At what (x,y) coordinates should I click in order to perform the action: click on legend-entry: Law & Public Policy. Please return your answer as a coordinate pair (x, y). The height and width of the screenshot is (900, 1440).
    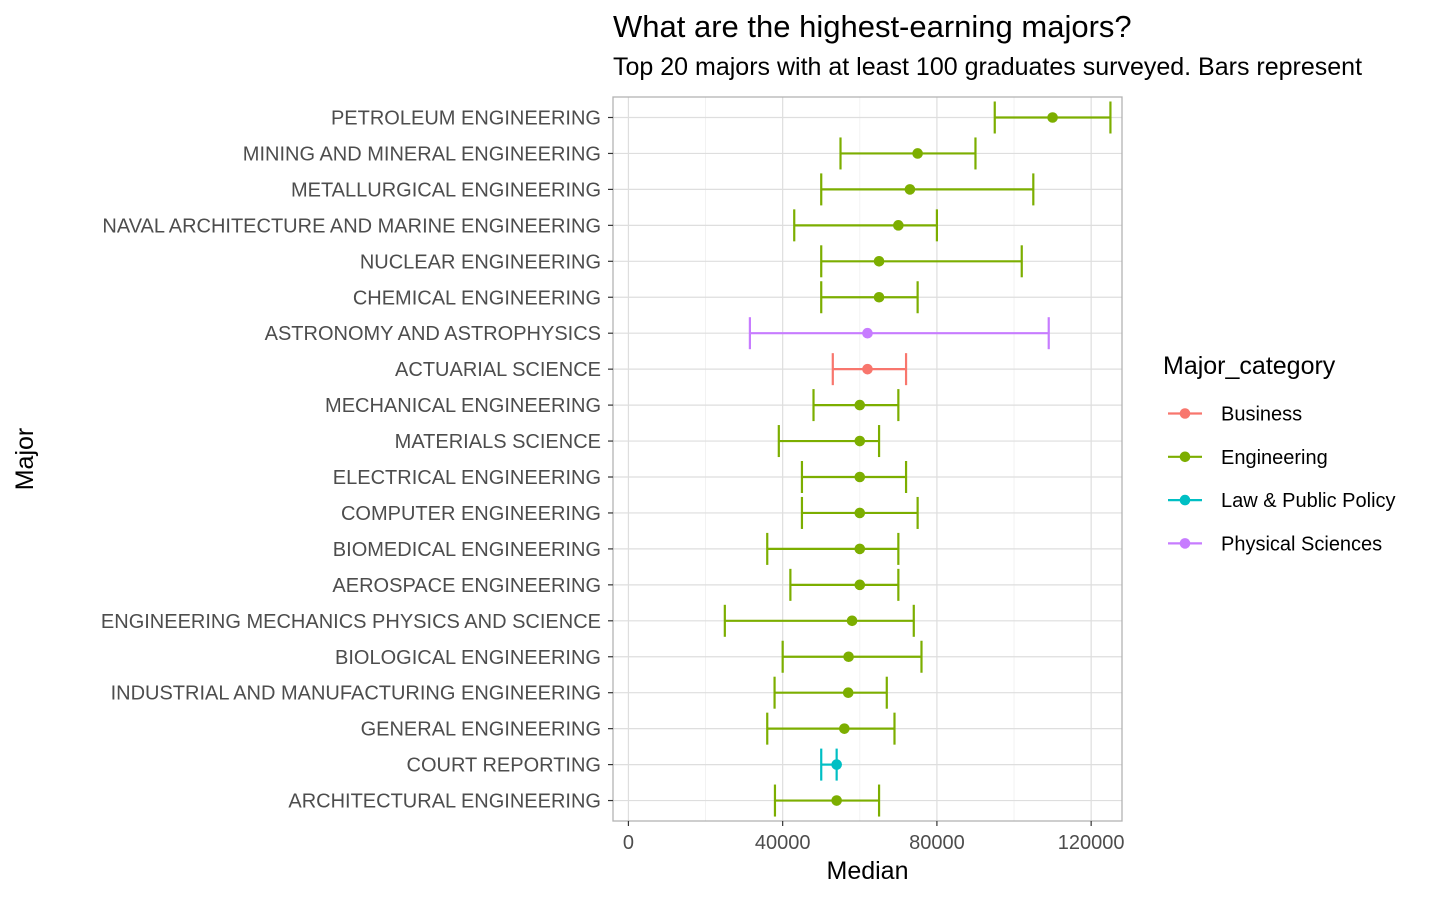
    Looking at the image, I should click on (1282, 501).